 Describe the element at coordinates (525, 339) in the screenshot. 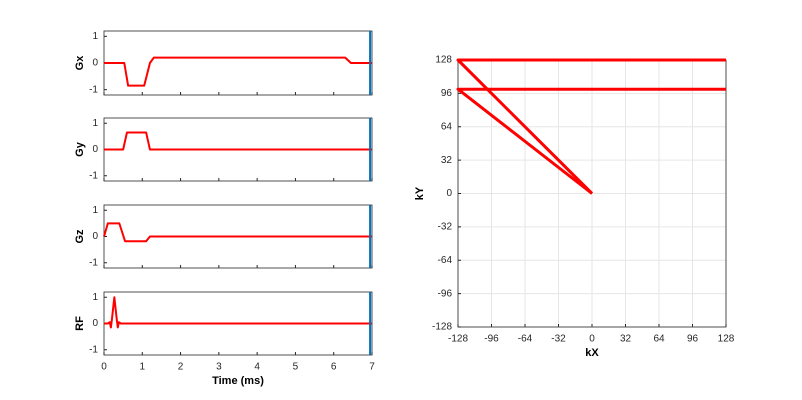

I see `x-tick-label: -64` at that location.